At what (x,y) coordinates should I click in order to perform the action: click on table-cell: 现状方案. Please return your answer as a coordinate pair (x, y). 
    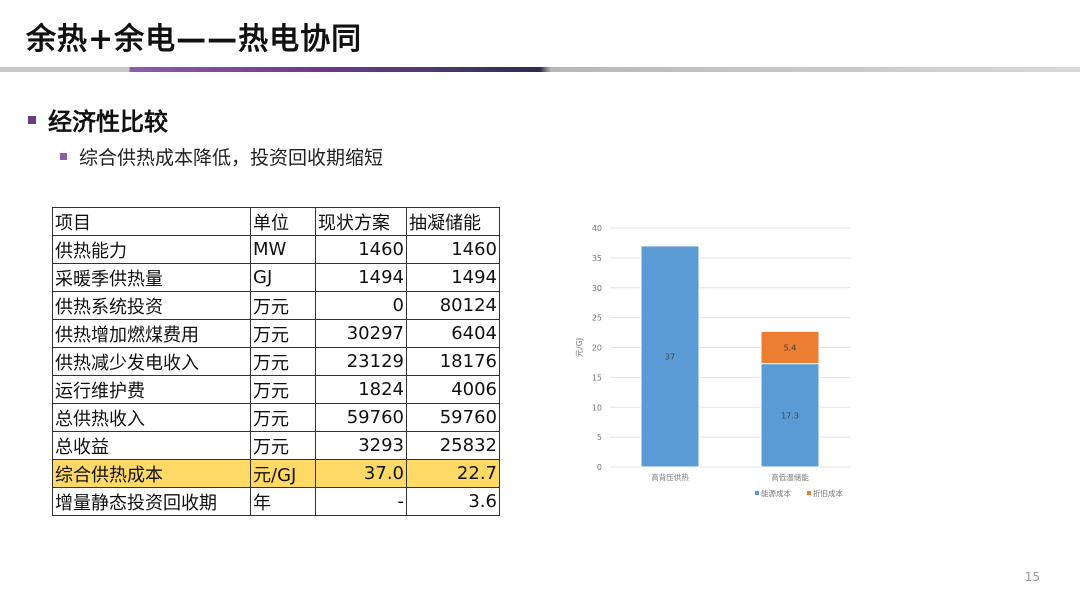
    Looking at the image, I should click on (361, 221).